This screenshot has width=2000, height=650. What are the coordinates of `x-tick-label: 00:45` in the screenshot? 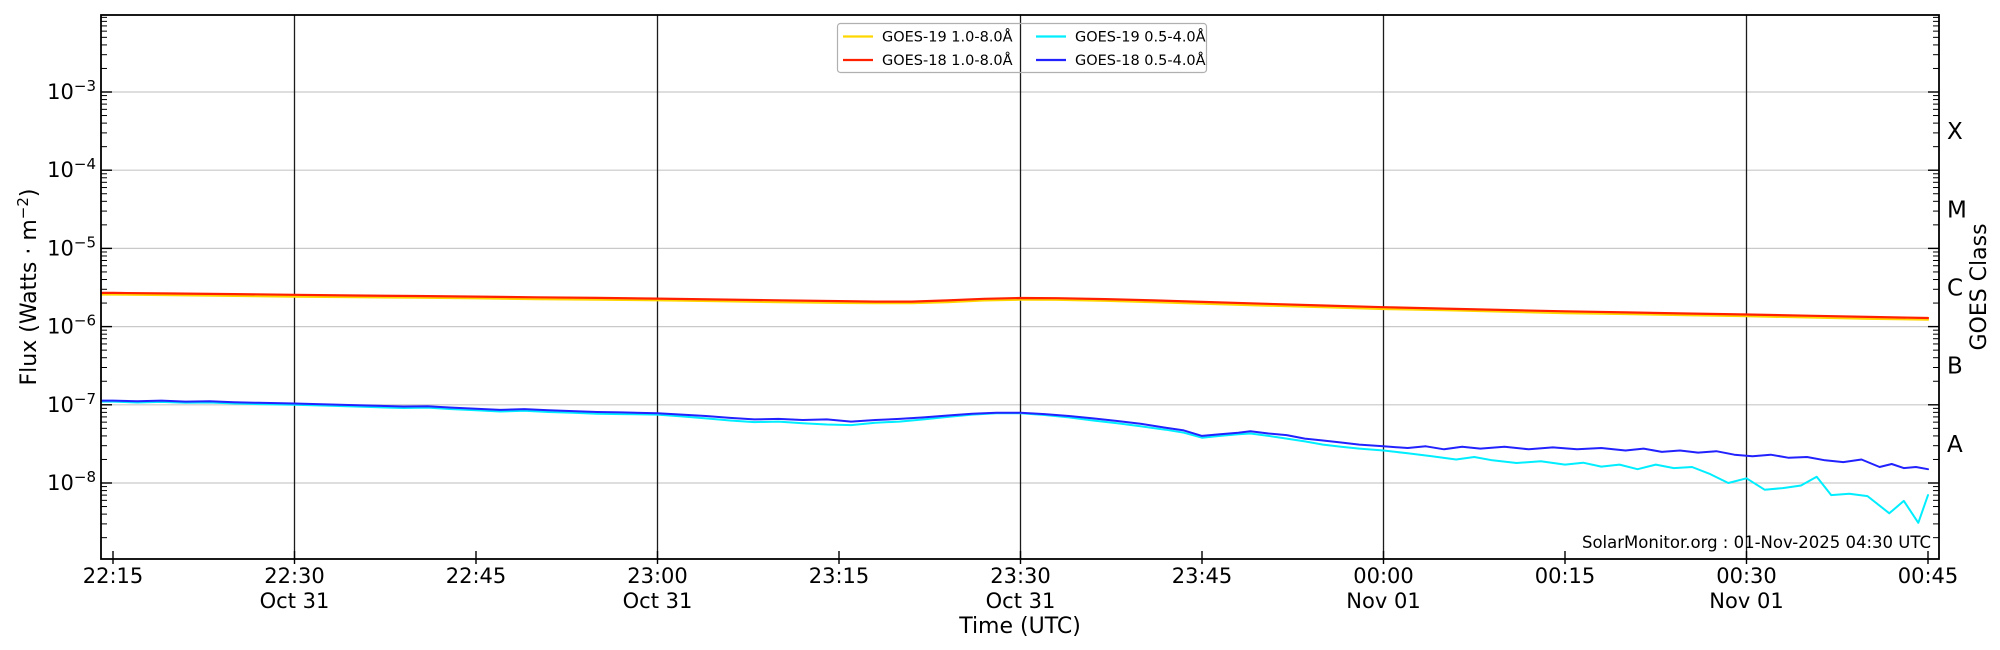 It's located at (1928, 576).